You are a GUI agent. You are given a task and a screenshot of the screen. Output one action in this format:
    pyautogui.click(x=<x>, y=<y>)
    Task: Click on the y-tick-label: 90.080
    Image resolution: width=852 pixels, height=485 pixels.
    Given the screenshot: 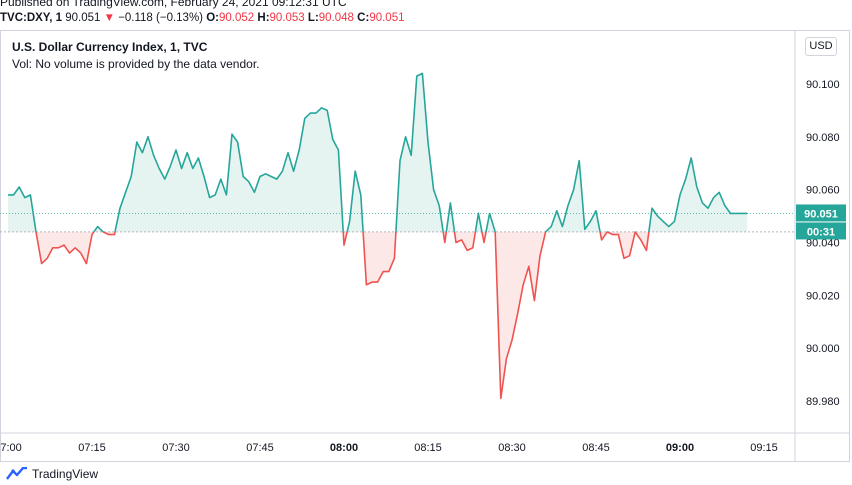 What is the action you would take?
    pyautogui.click(x=823, y=138)
    